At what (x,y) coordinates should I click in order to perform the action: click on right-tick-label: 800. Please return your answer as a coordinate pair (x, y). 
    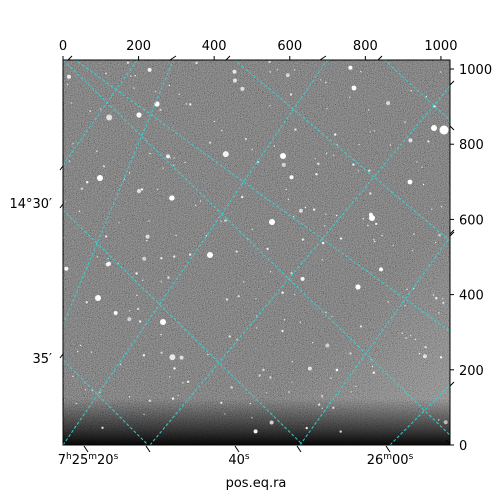
    Looking at the image, I should click on (471, 145).